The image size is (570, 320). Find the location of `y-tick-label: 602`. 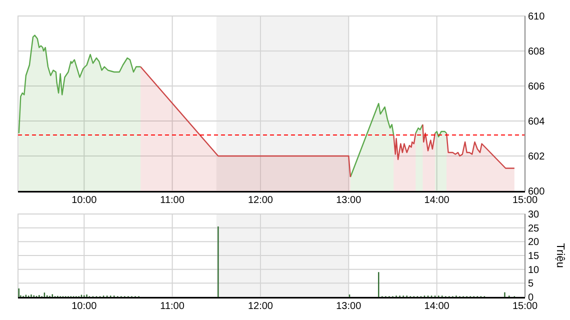

y-tick-label: 602 is located at coordinates (537, 157).